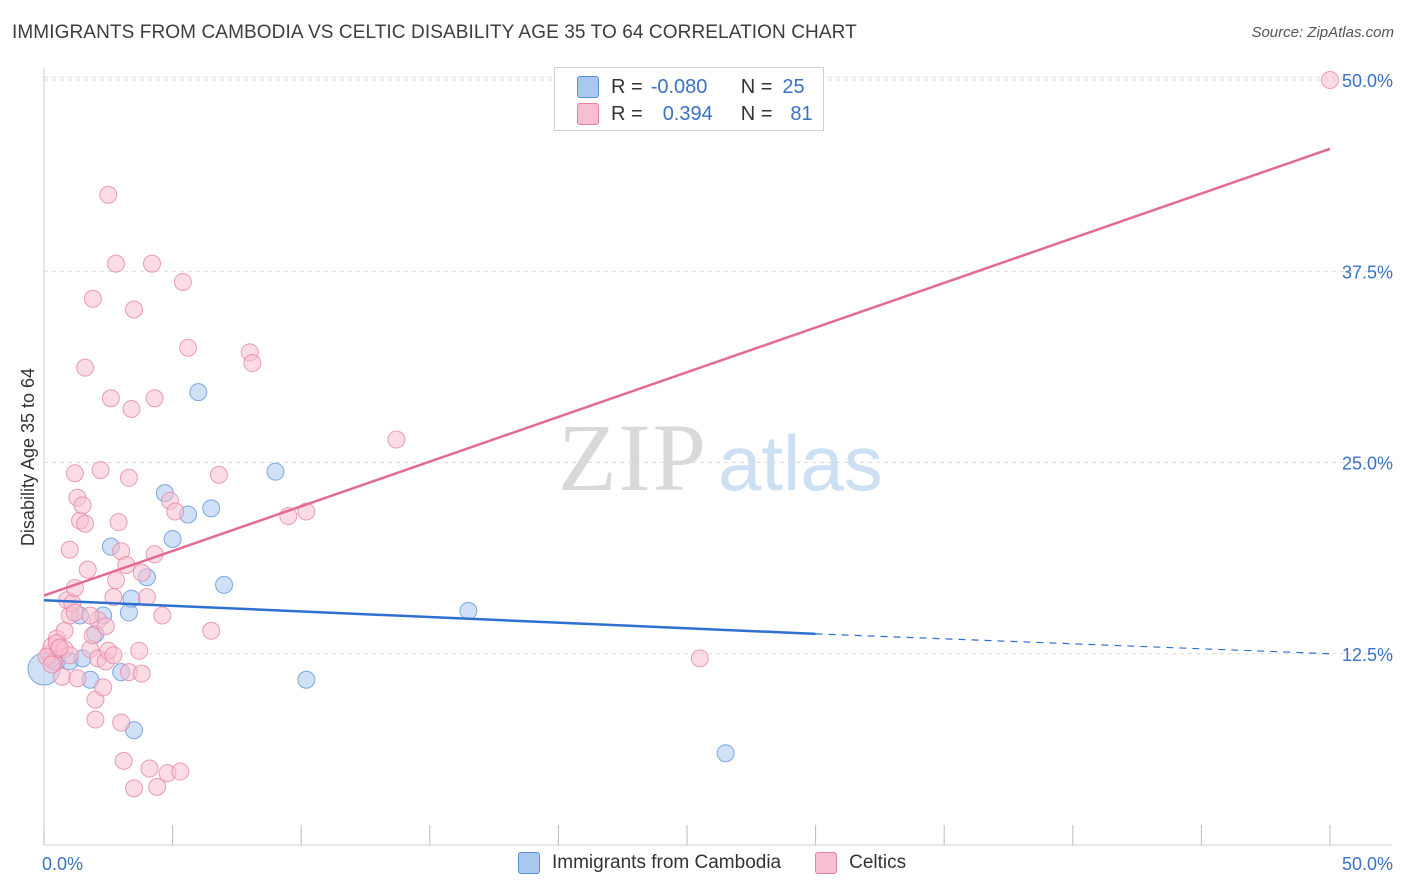 The width and height of the screenshot is (1406, 892). I want to click on cambodia-trend-line, so click(429, 617).